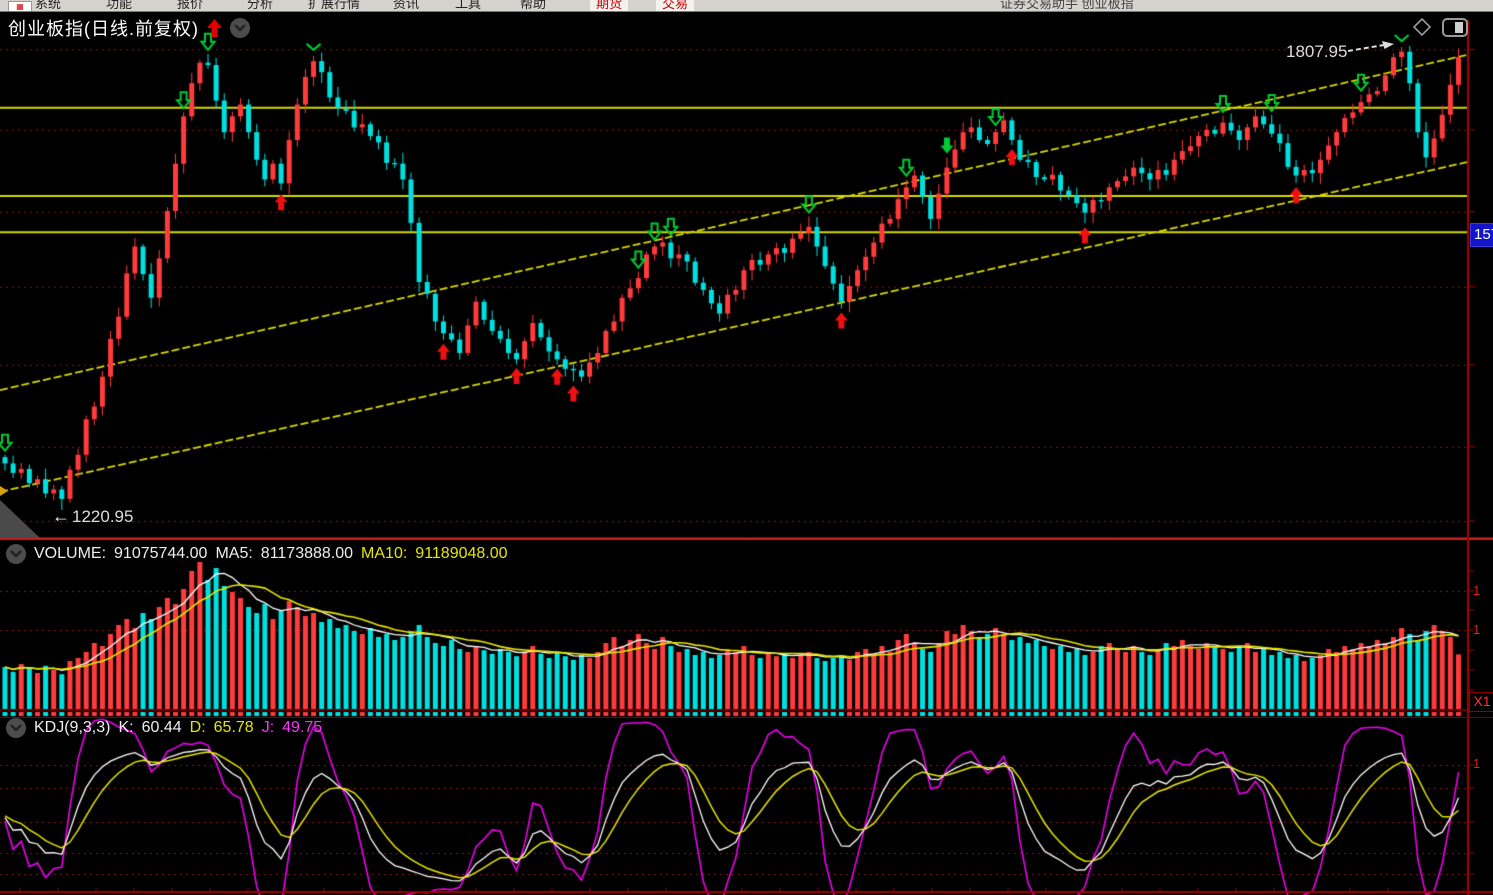 The width and height of the screenshot is (1493, 895). Describe the element at coordinates (1371, 46) in the screenshot. I see `high-pointer-arrow-icon` at that location.